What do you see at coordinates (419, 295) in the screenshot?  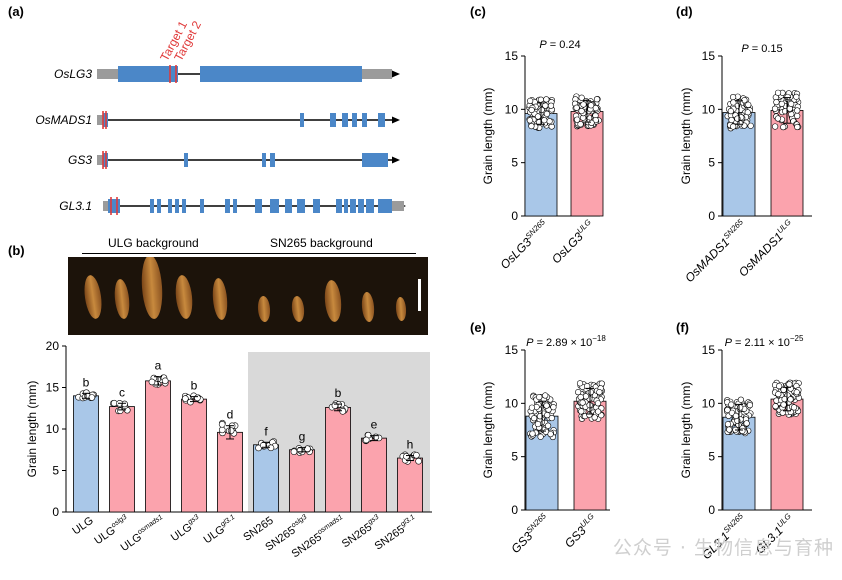 I see `scale-bar` at bounding box center [419, 295].